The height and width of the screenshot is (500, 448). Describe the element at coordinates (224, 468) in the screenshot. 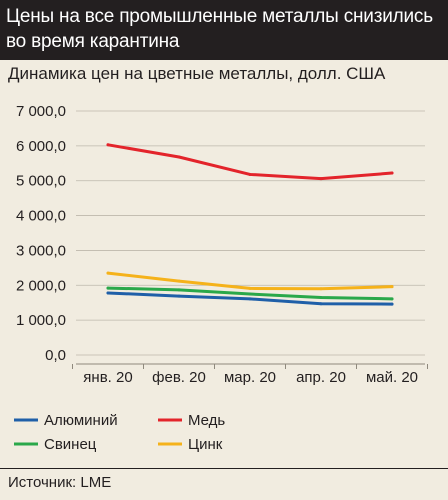

I see `source-divider` at that location.